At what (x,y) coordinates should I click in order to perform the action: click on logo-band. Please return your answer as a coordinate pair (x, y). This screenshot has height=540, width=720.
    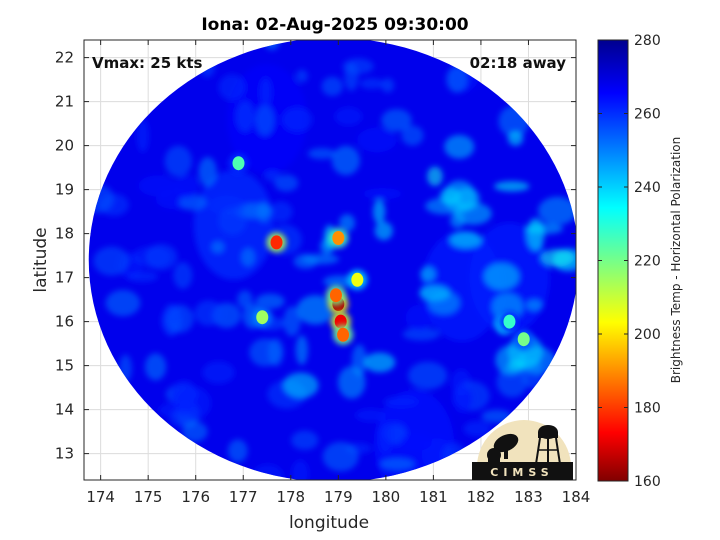
    Looking at the image, I should click on (522, 471).